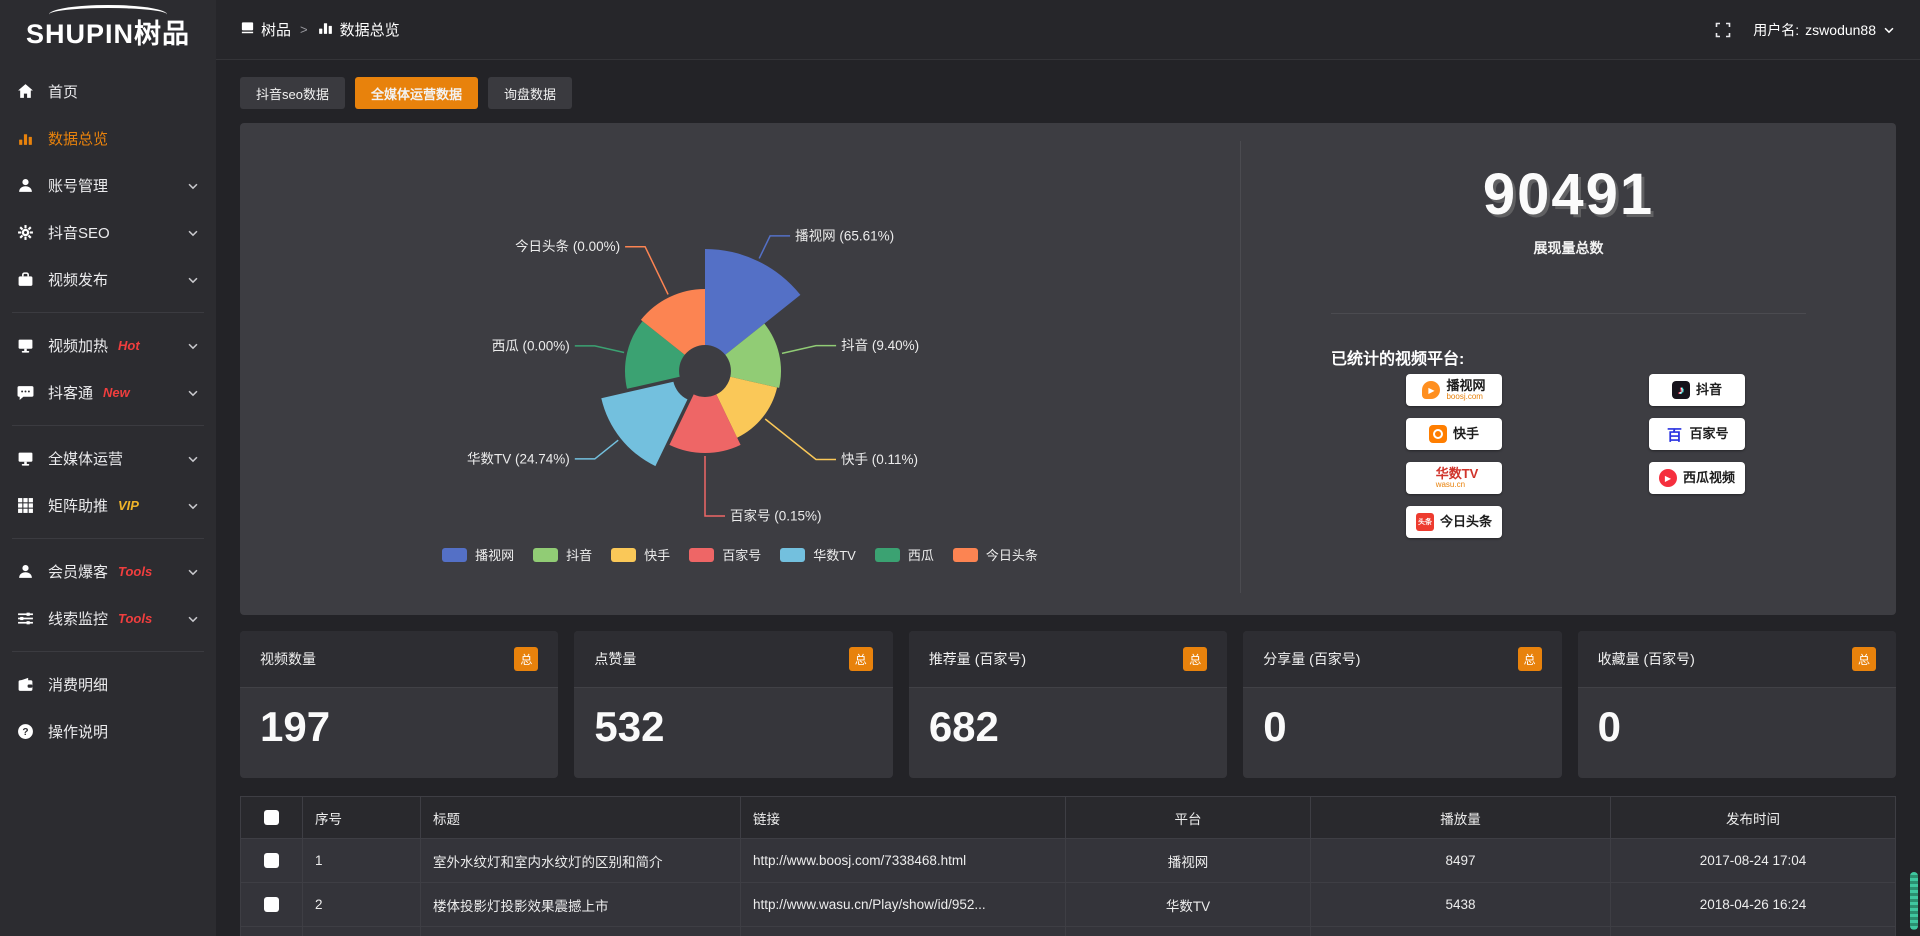 This screenshot has height=936, width=1920. Describe the element at coordinates (25, 393) in the screenshot. I see `chat-icon` at that location.